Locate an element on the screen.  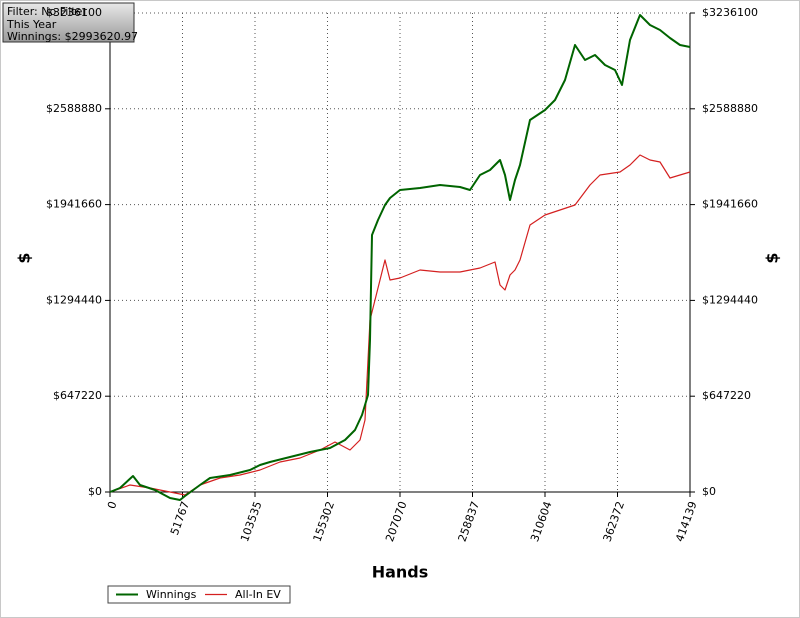
y-tick-label: $647220 is located at coordinates (77, 395).